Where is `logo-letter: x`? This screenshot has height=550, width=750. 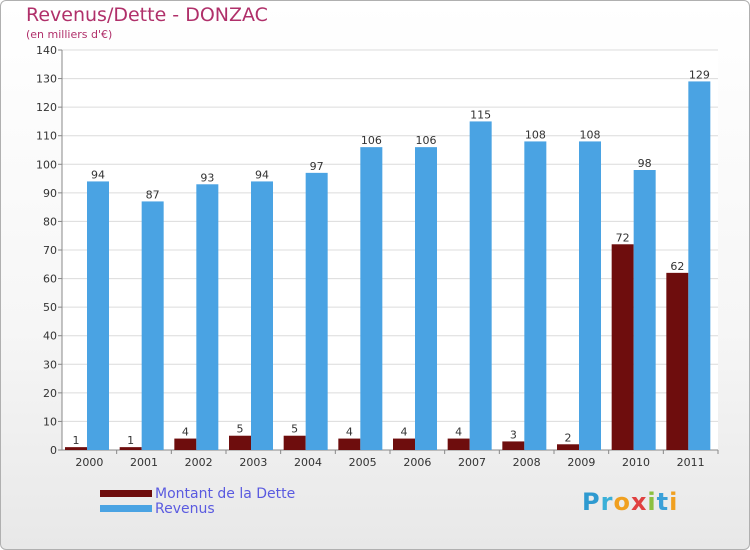
logo-letter: x is located at coordinates (639, 502).